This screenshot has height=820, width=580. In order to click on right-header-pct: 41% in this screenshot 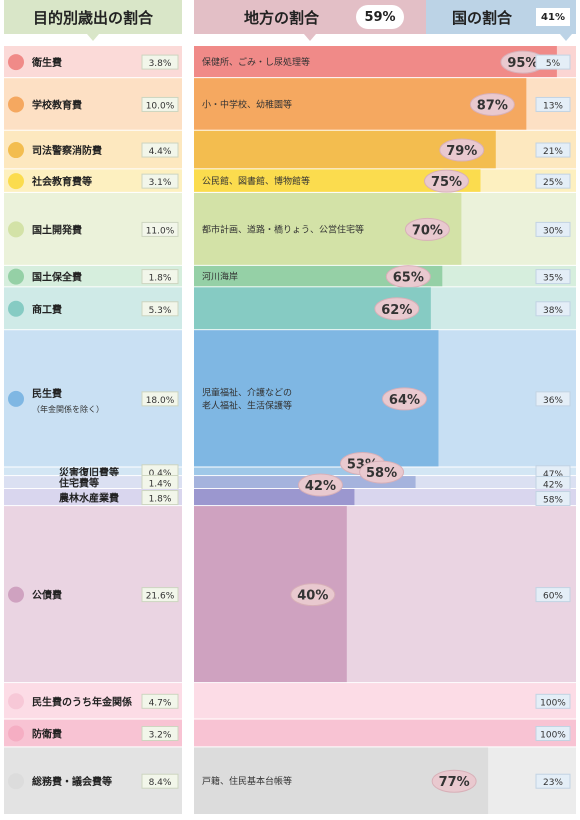, I will do `click(553, 17)`.